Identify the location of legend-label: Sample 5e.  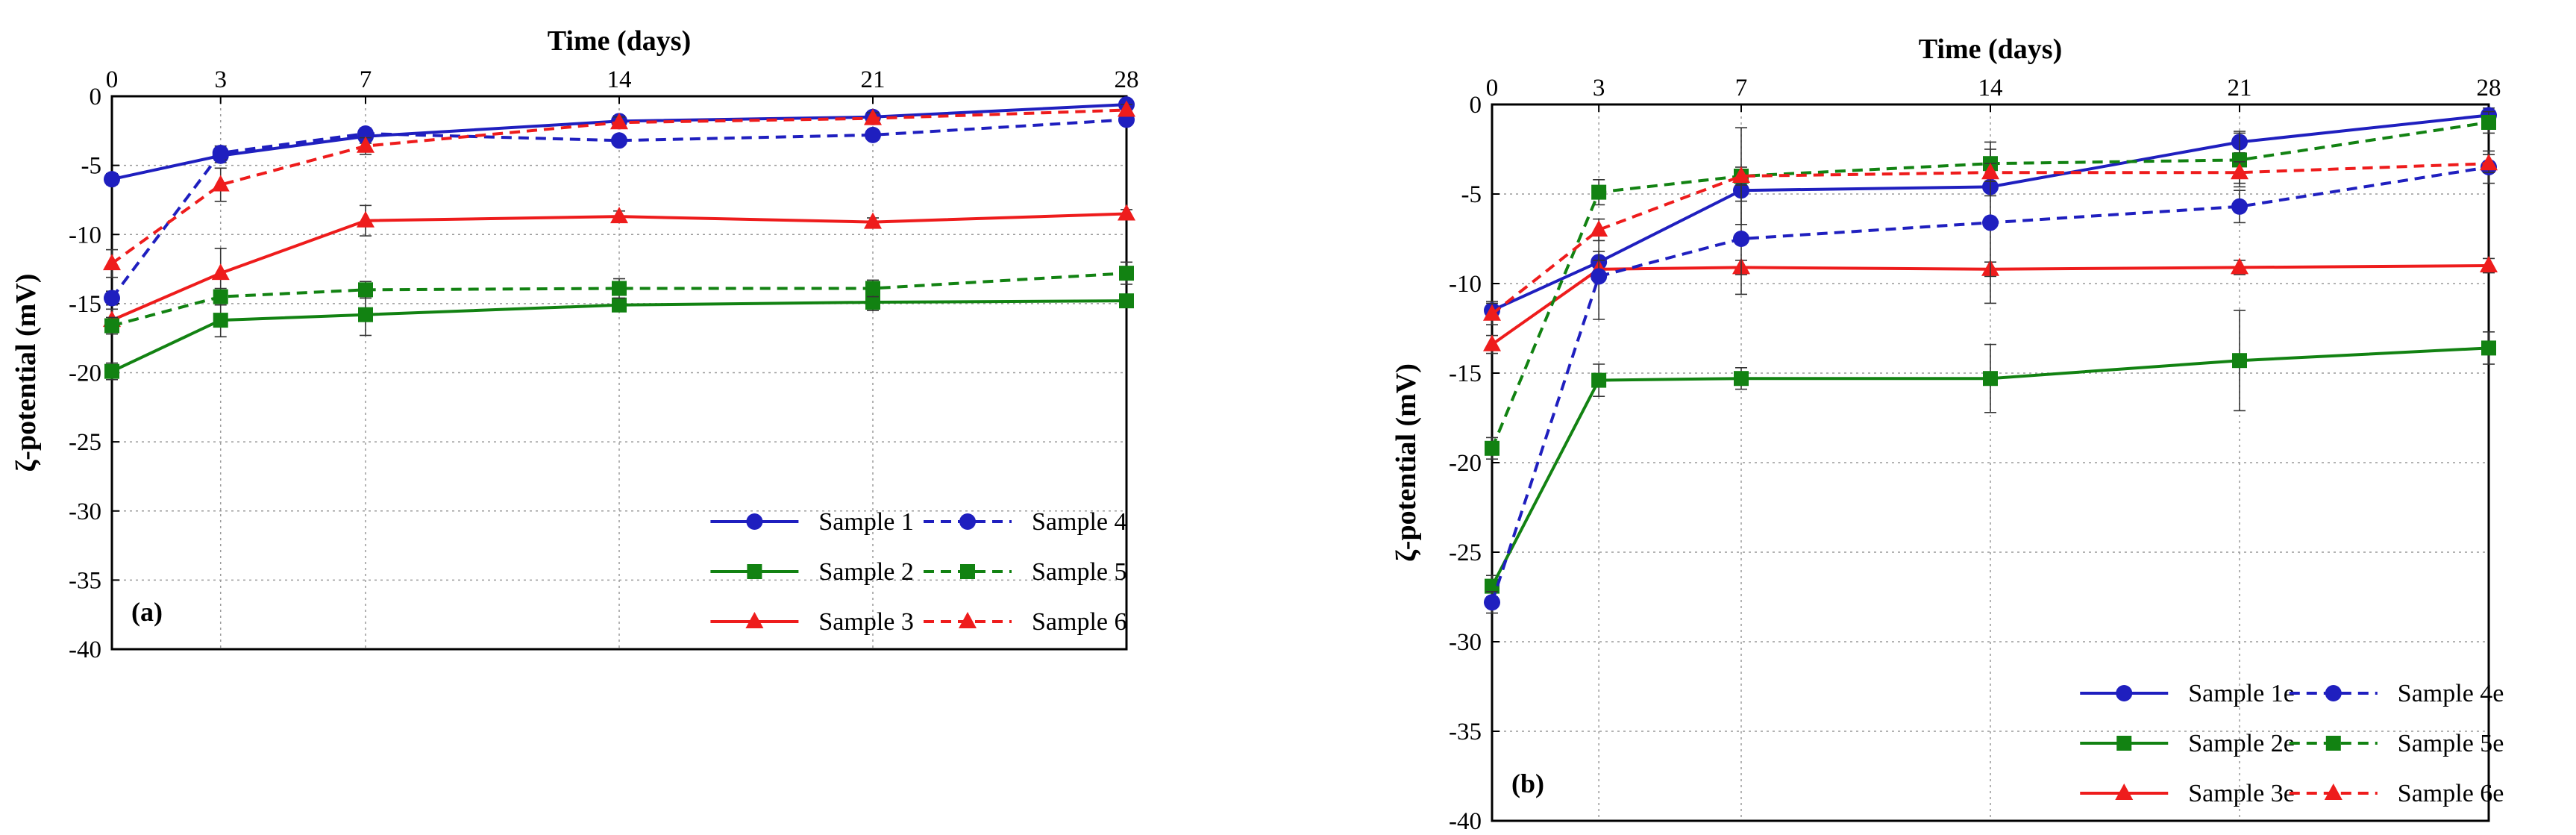
(2451, 743).